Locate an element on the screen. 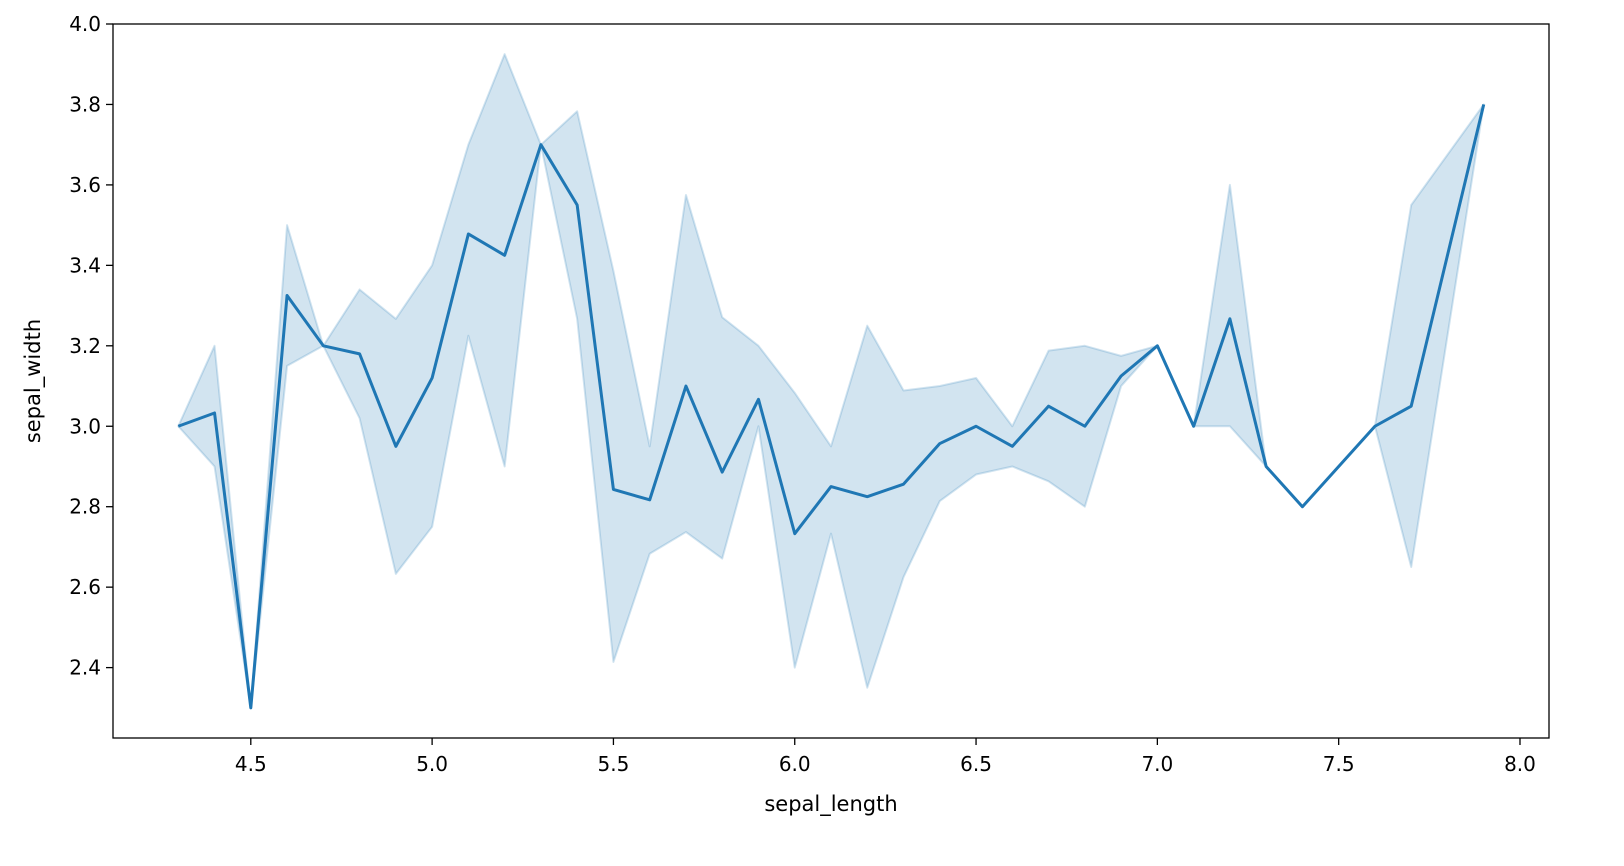  y-tick-label: 3.4 is located at coordinates (85, 265).